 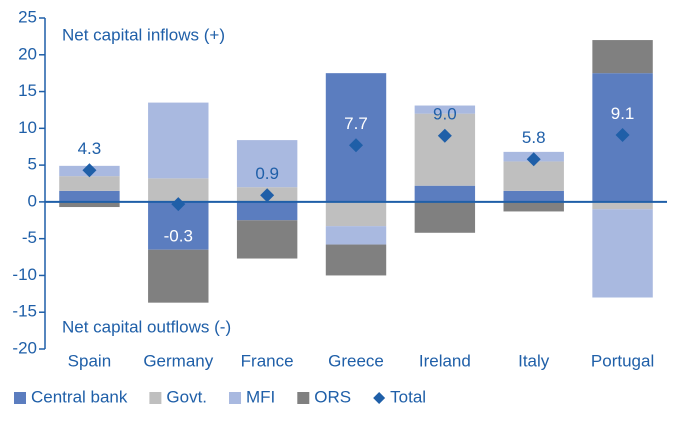 What do you see at coordinates (90, 148) in the screenshot?
I see `value-label: 4.3` at bounding box center [90, 148].